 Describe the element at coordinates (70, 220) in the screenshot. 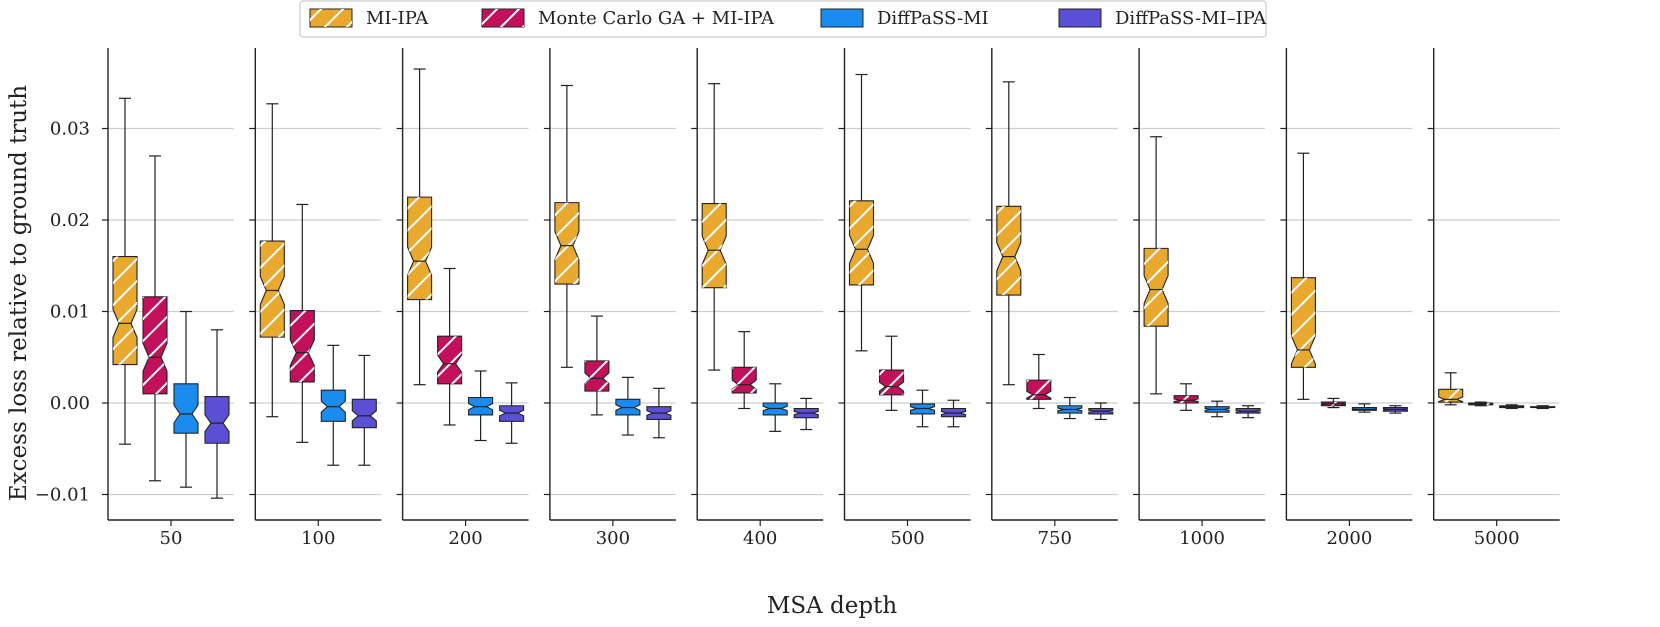

I see `y-tick-label: 0.02` at that location.